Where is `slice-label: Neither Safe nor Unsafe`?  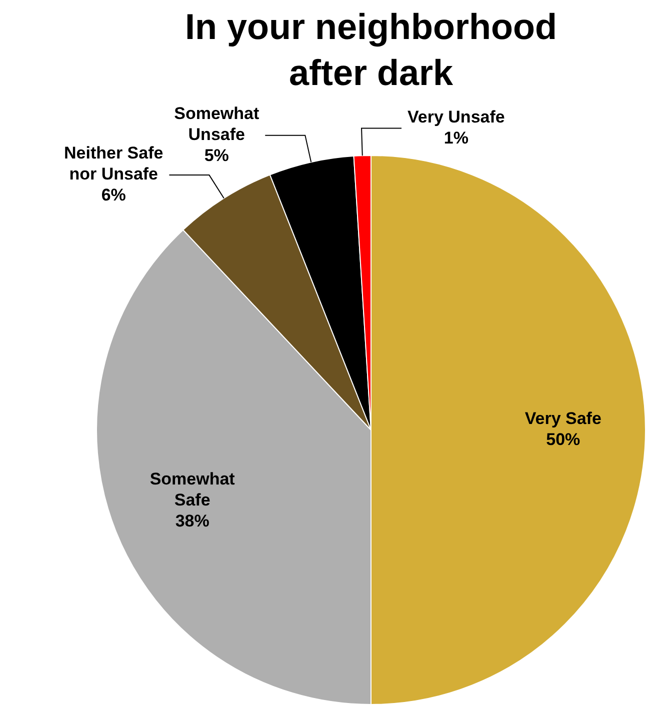 slice-label: Neither Safe nor Unsafe is located at coordinates (114, 164).